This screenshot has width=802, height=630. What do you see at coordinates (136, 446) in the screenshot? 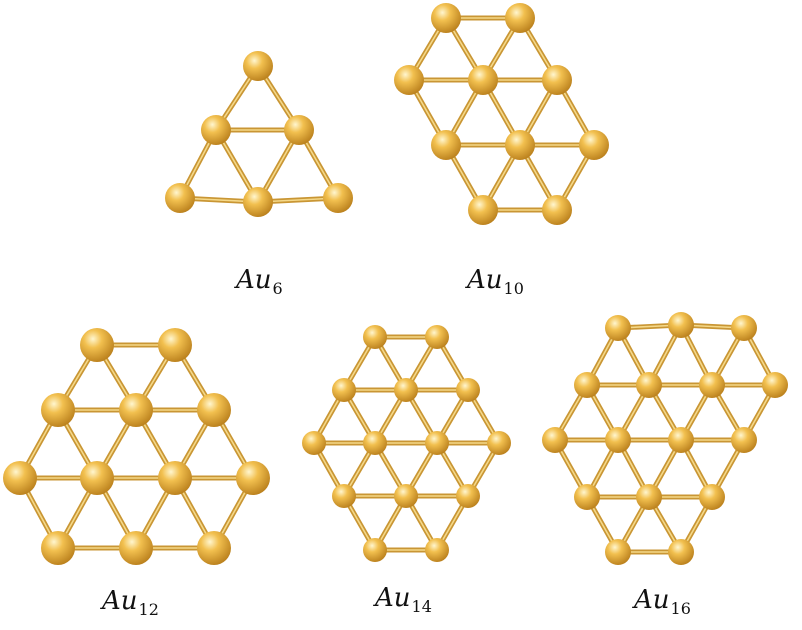
I see `cluster-au12` at bounding box center [136, 446].